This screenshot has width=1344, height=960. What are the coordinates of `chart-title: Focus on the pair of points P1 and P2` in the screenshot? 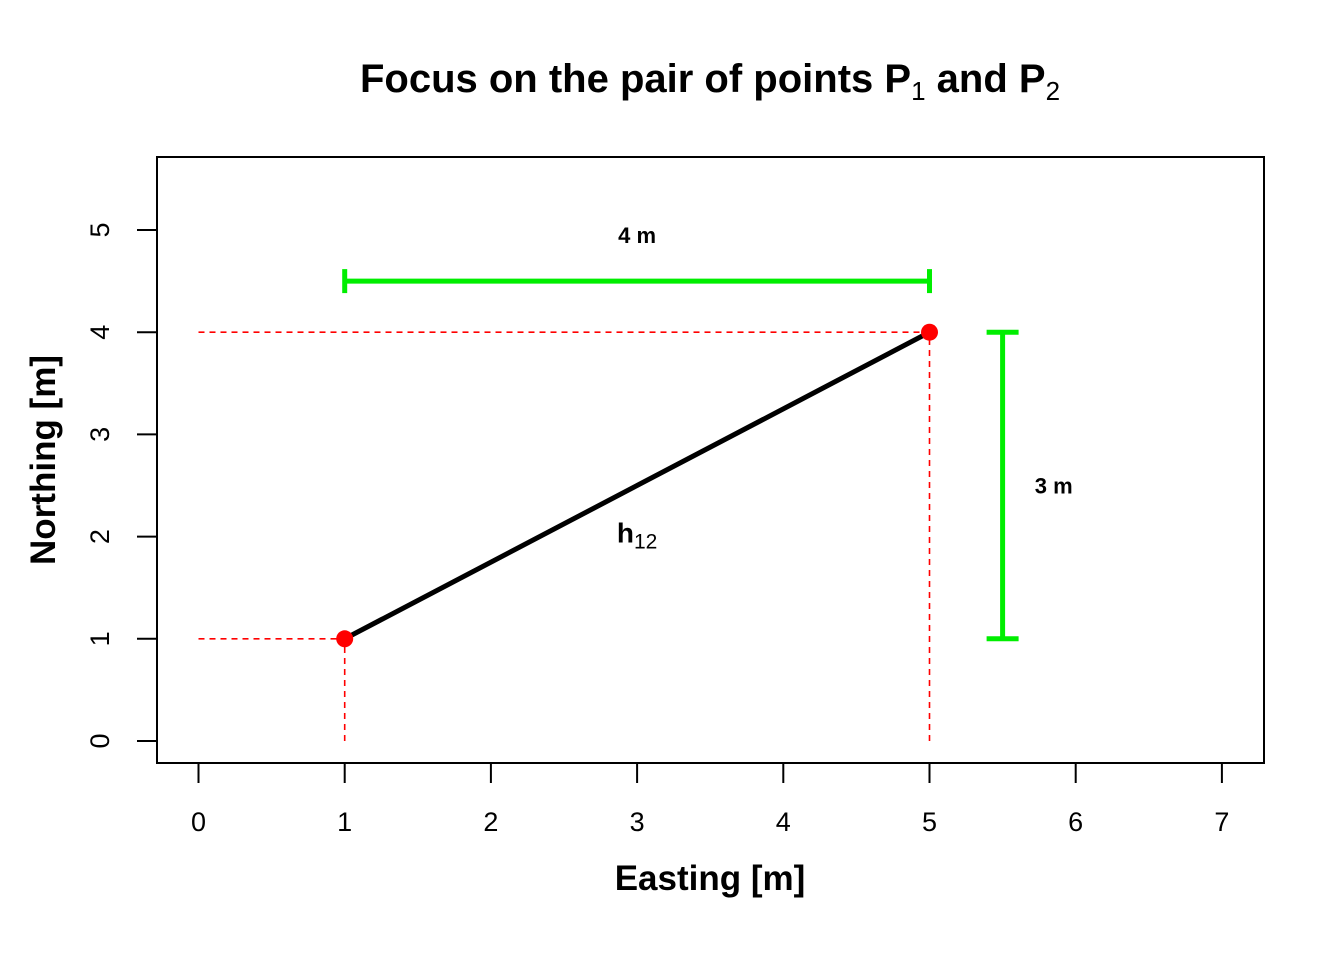 It's located at (710, 81).